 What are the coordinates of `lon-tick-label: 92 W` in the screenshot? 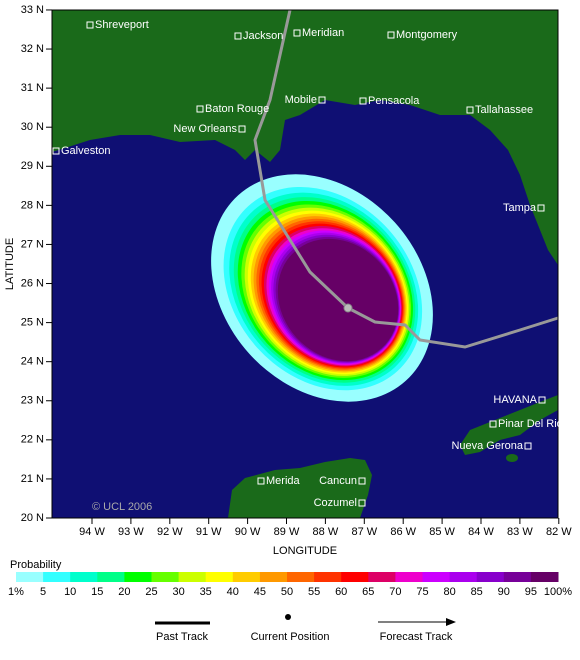 It's located at (170, 532).